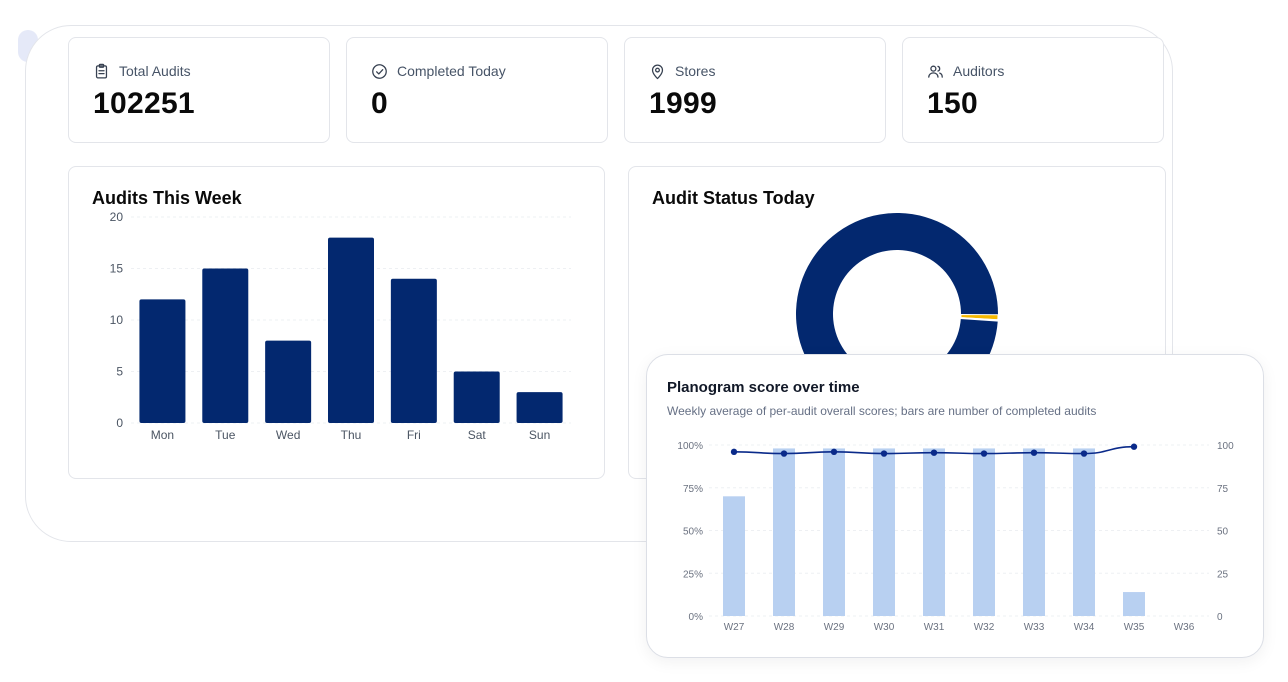 The width and height of the screenshot is (1288, 682). I want to click on panel-title: Audits This Week, so click(167, 198).